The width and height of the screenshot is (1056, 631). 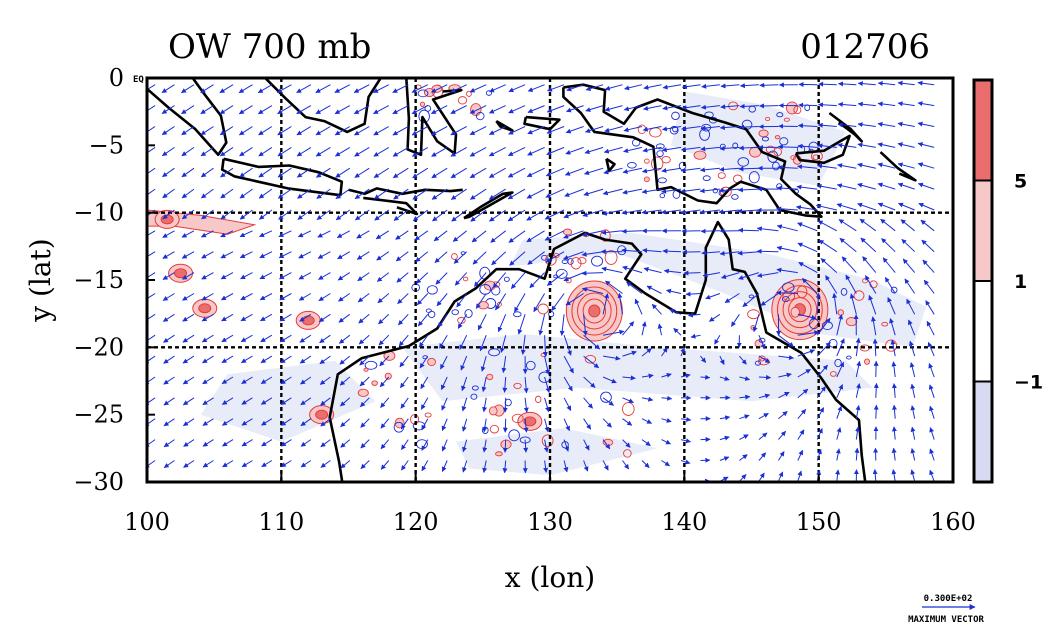 What do you see at coordinates (550, 577) in the screenshot?
I see `x-axis-label: x (lon)` at bounding box center [550, 577].